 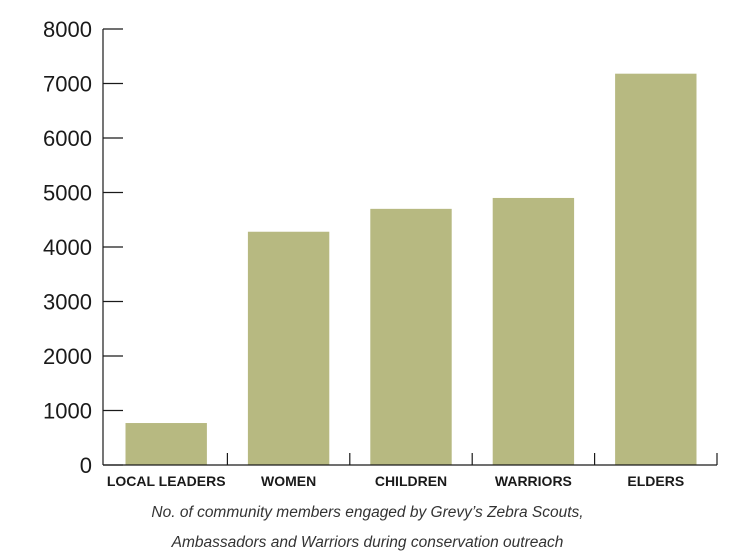 What do you see at coordinates (86, 465) in the screenshot?
I see `y-tick-label: 0` at bounding box center [86, 465].